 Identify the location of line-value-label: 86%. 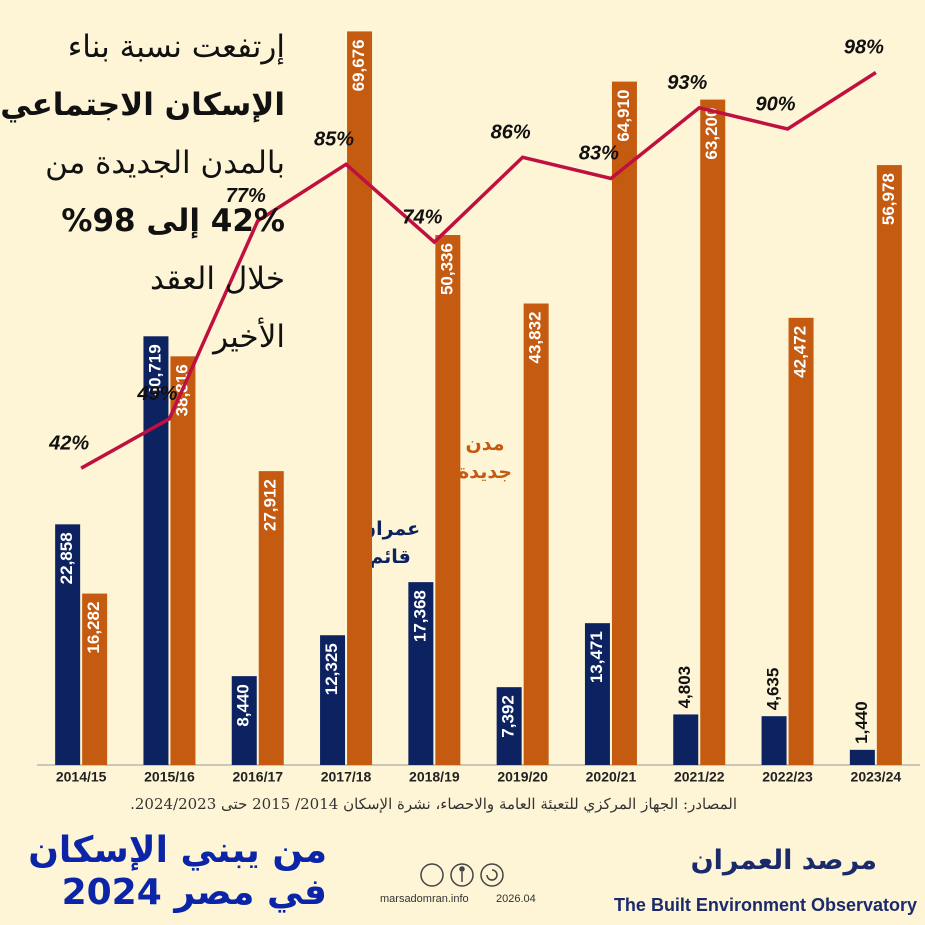
(511, 133).